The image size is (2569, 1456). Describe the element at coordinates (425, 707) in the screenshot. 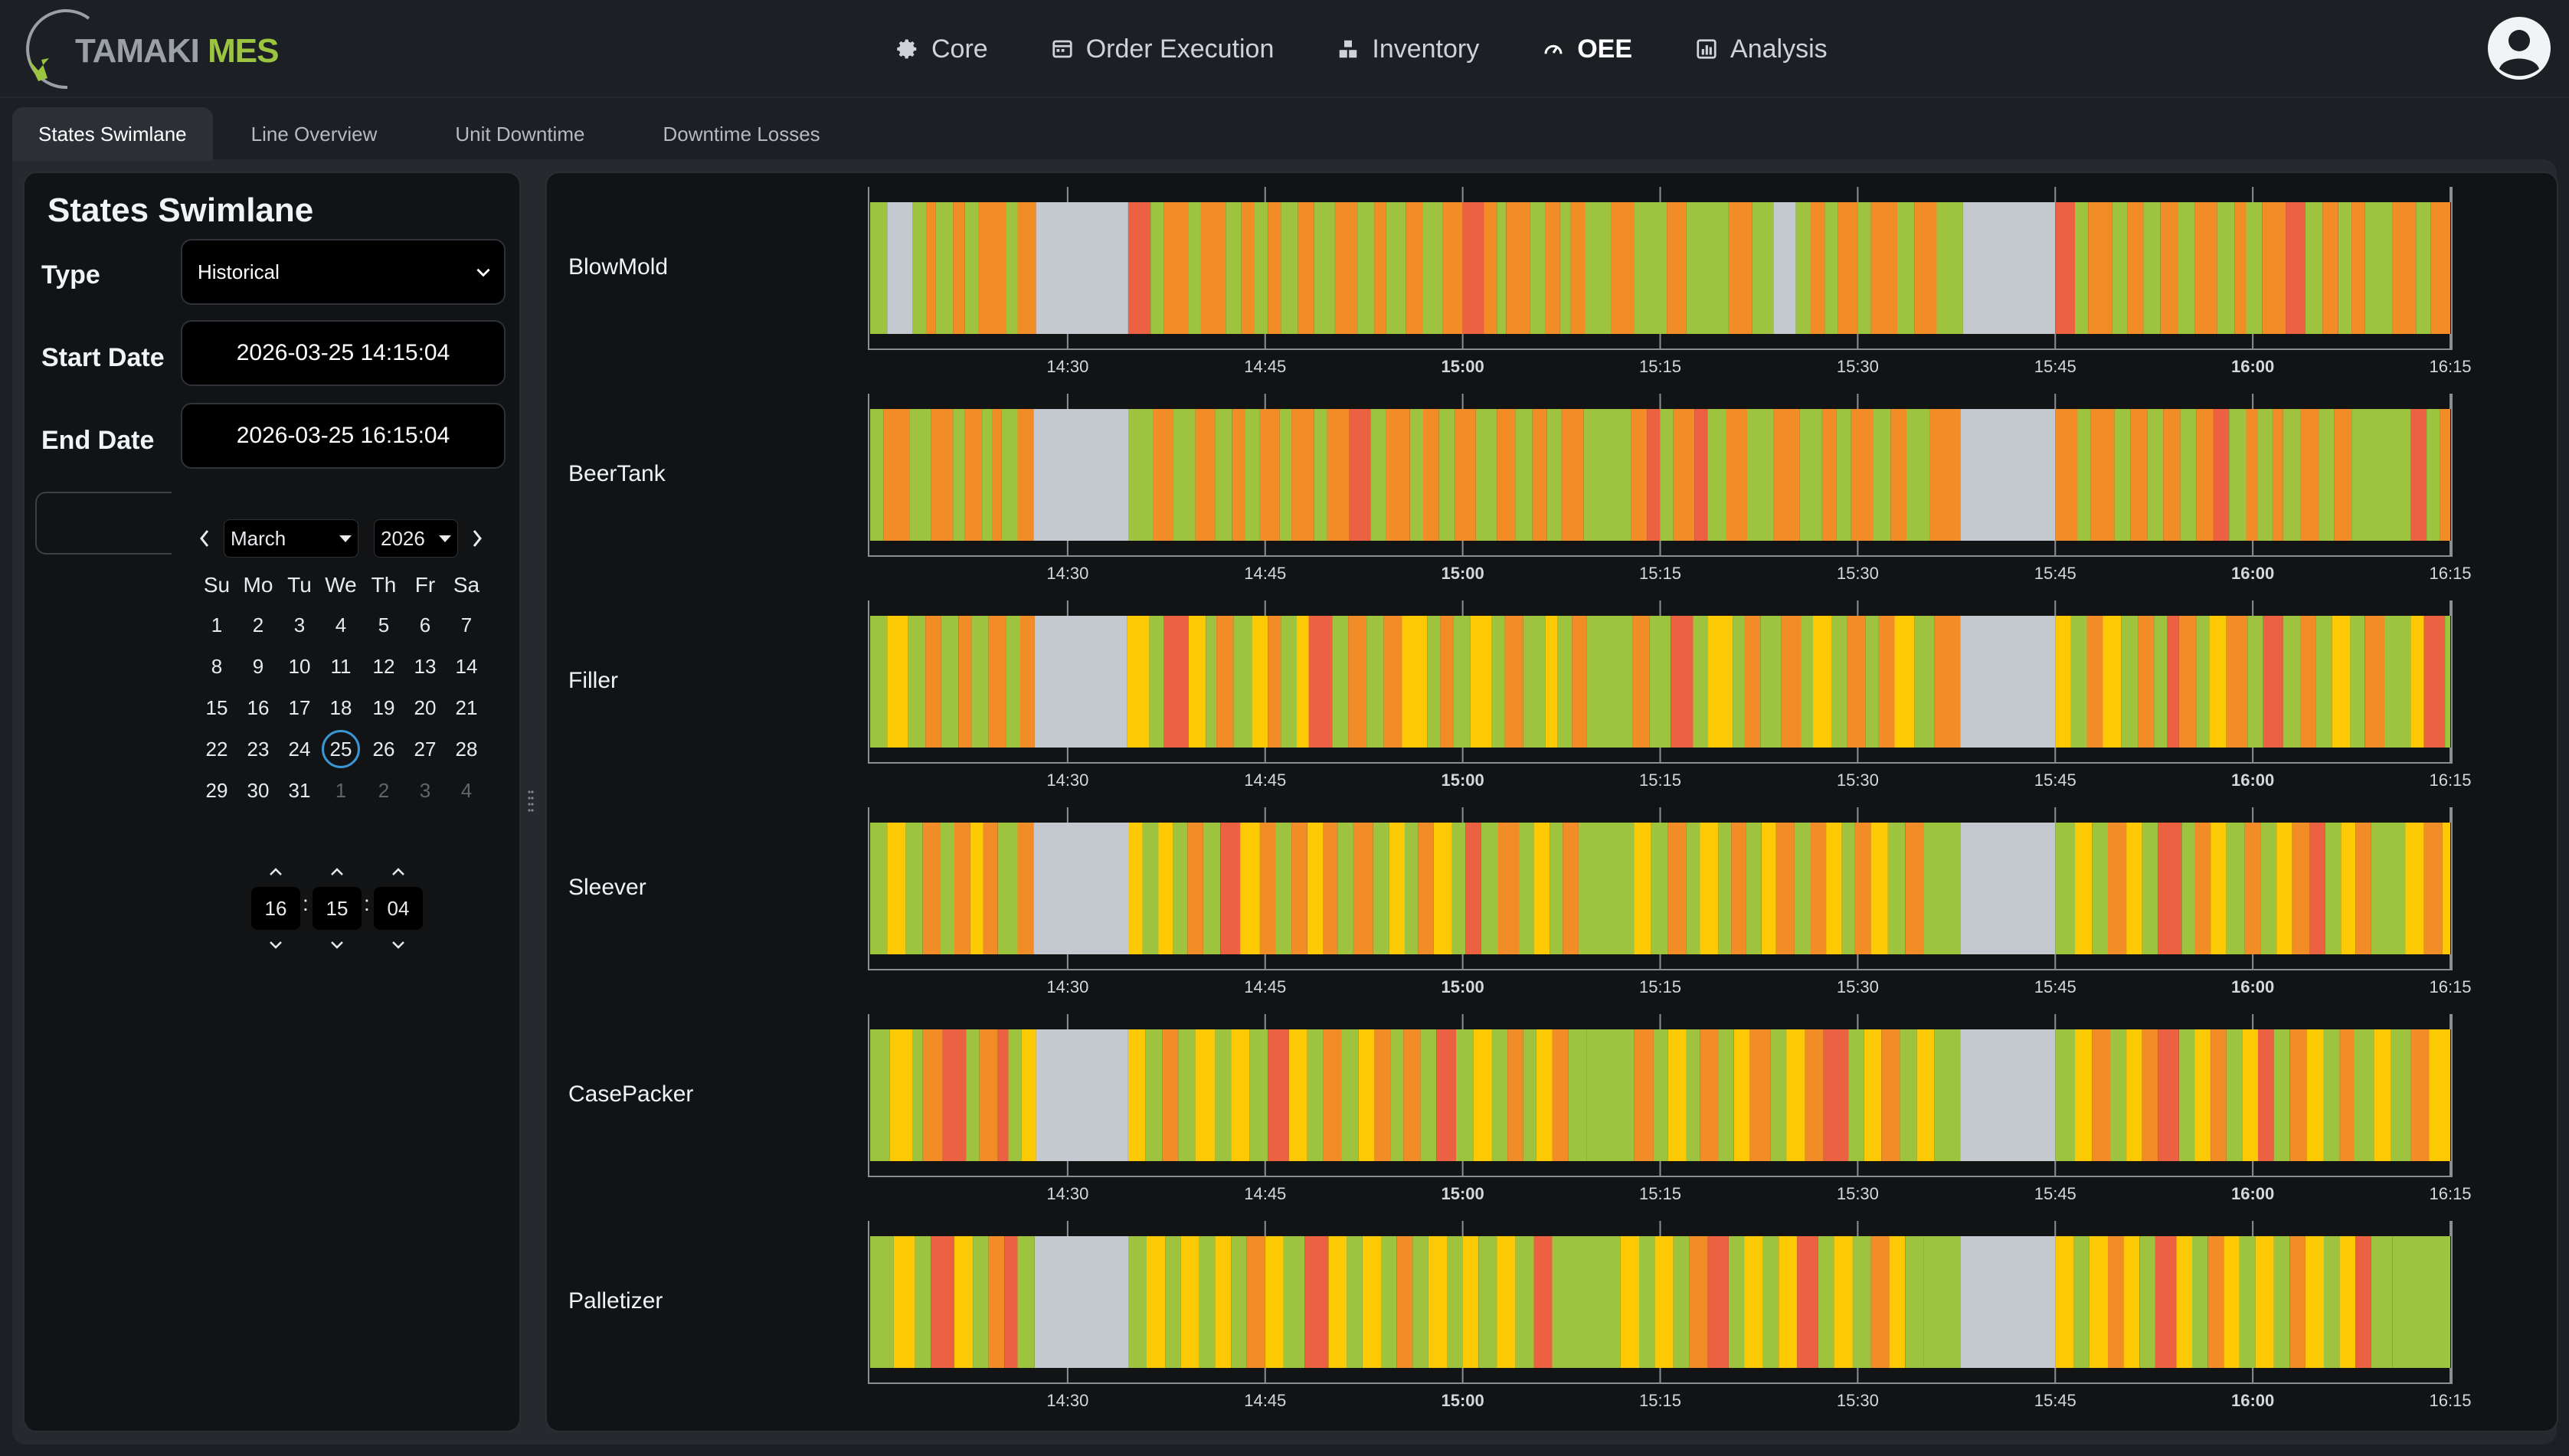

I see `calendar-day: 20` at that location.